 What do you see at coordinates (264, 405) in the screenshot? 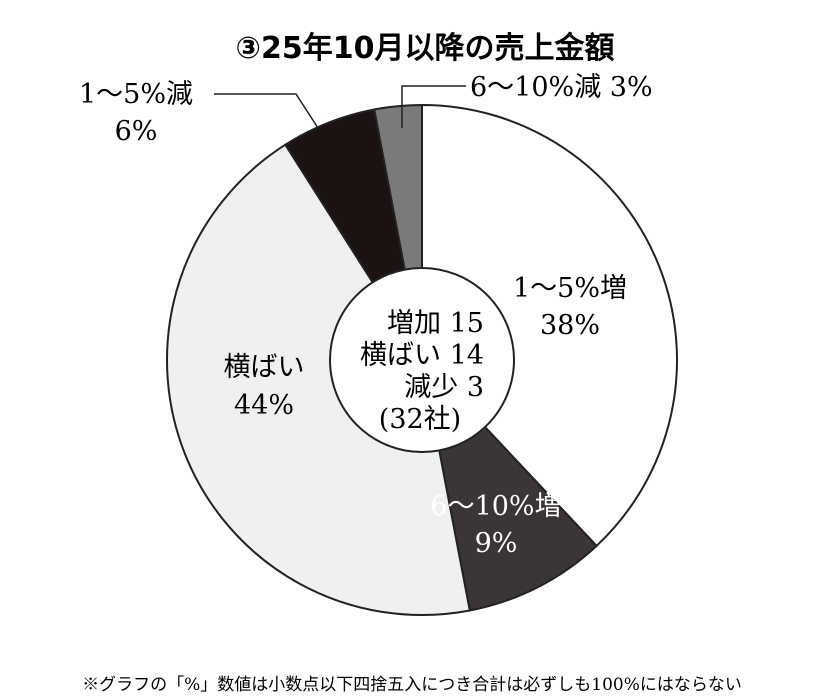
I see `value-flat: 44%` at bounding box center [264, 405].